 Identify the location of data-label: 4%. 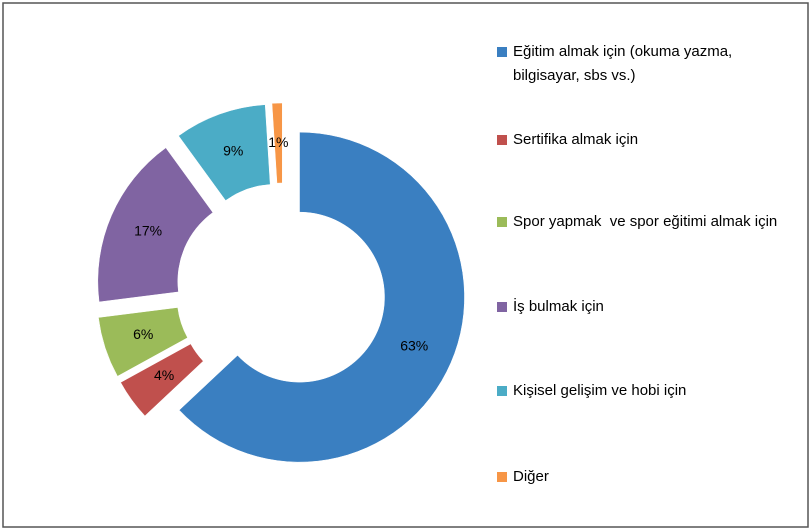
(164, 375).